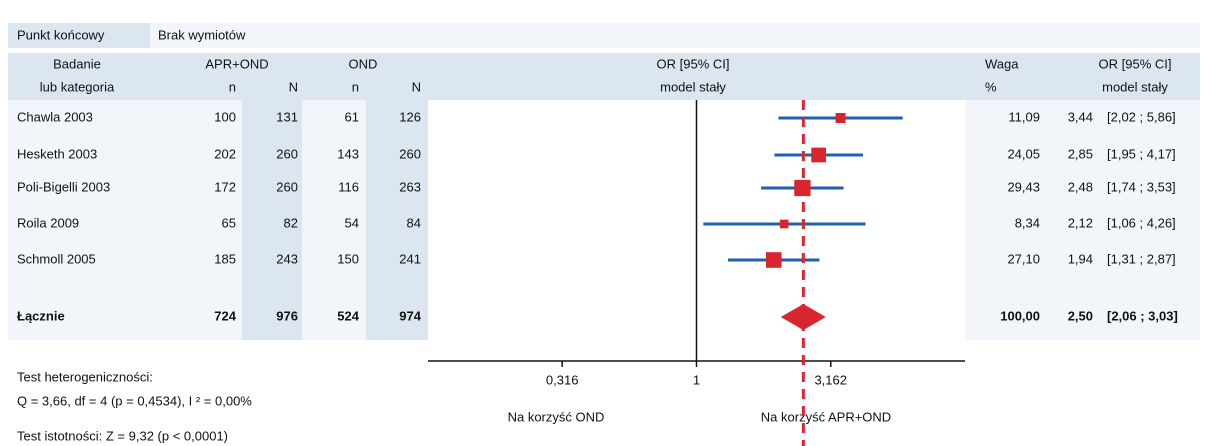 The image size is (1209, 446). What do you see at coordinates (803, 317) in the screenshot?
I see `pooled-diamond` at bounding box center [803, 317].